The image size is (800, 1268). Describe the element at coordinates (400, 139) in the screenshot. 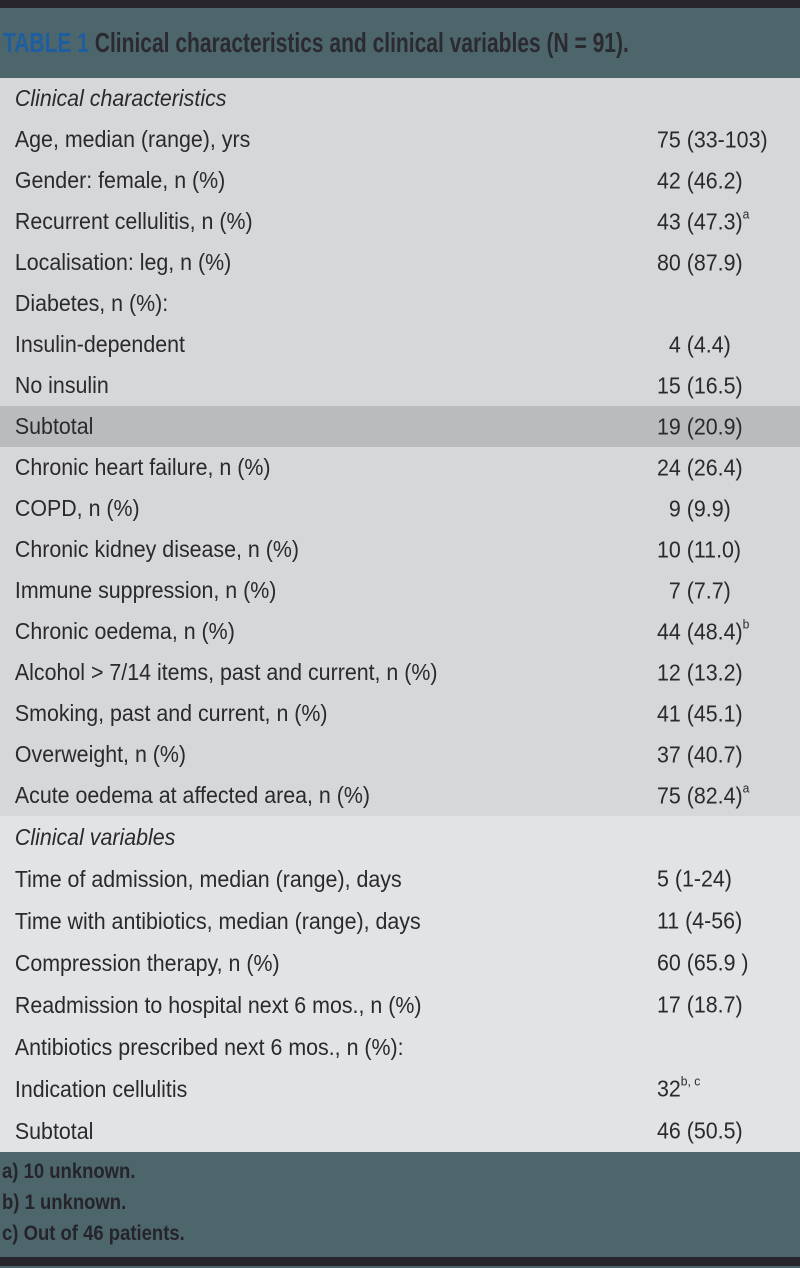

I see `table-row: Age, median (range), yrs 75 (33-103)` at that location.